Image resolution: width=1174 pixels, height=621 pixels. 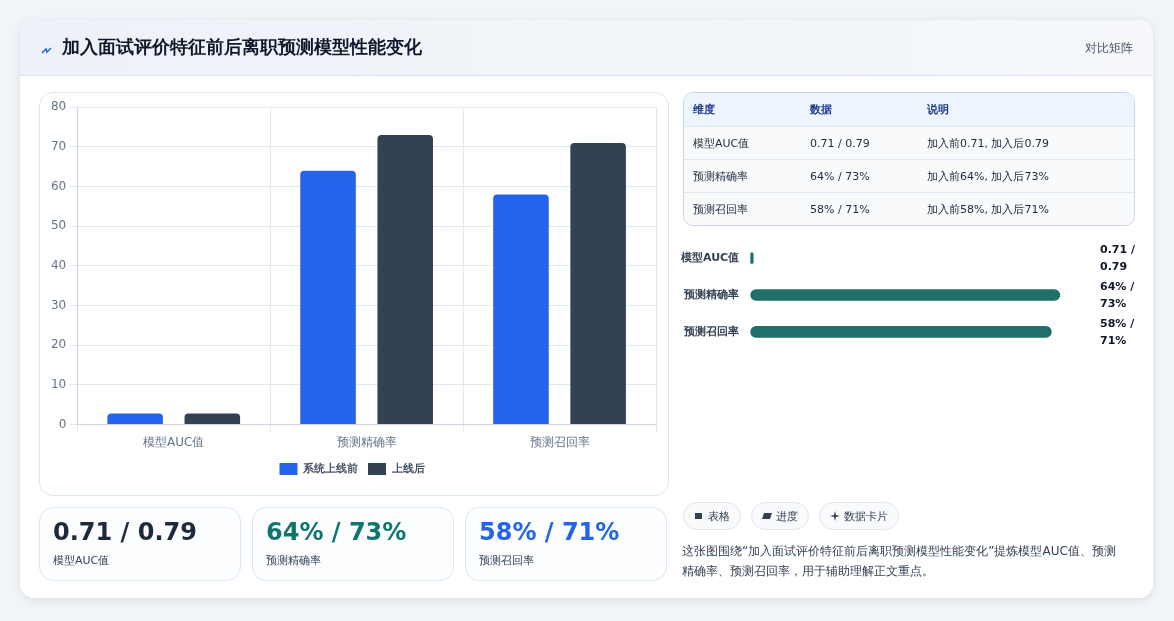 What do you see at coordinates (787, 516) in the screenshot?
I see `text: 进度` at bounding box center [787, 516].